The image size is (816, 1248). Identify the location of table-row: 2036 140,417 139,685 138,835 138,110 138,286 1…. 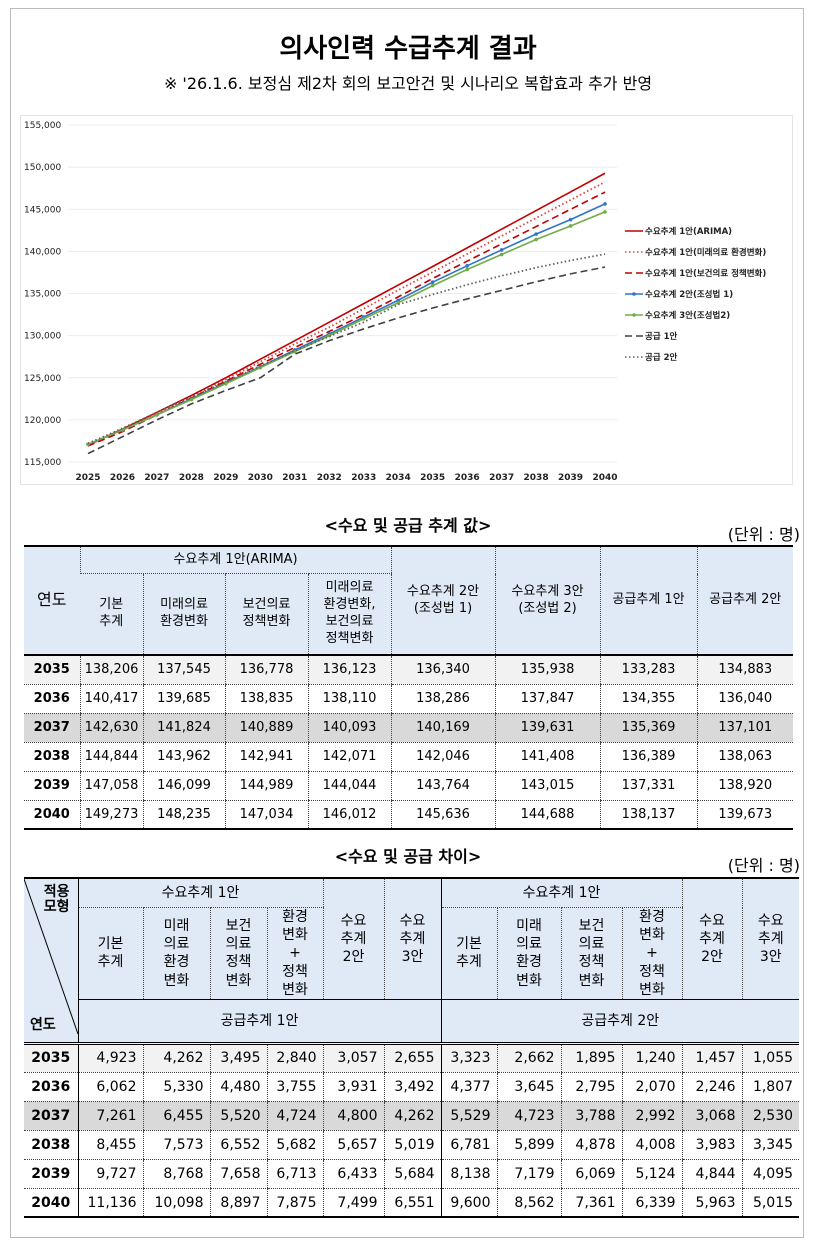
(409, 699).